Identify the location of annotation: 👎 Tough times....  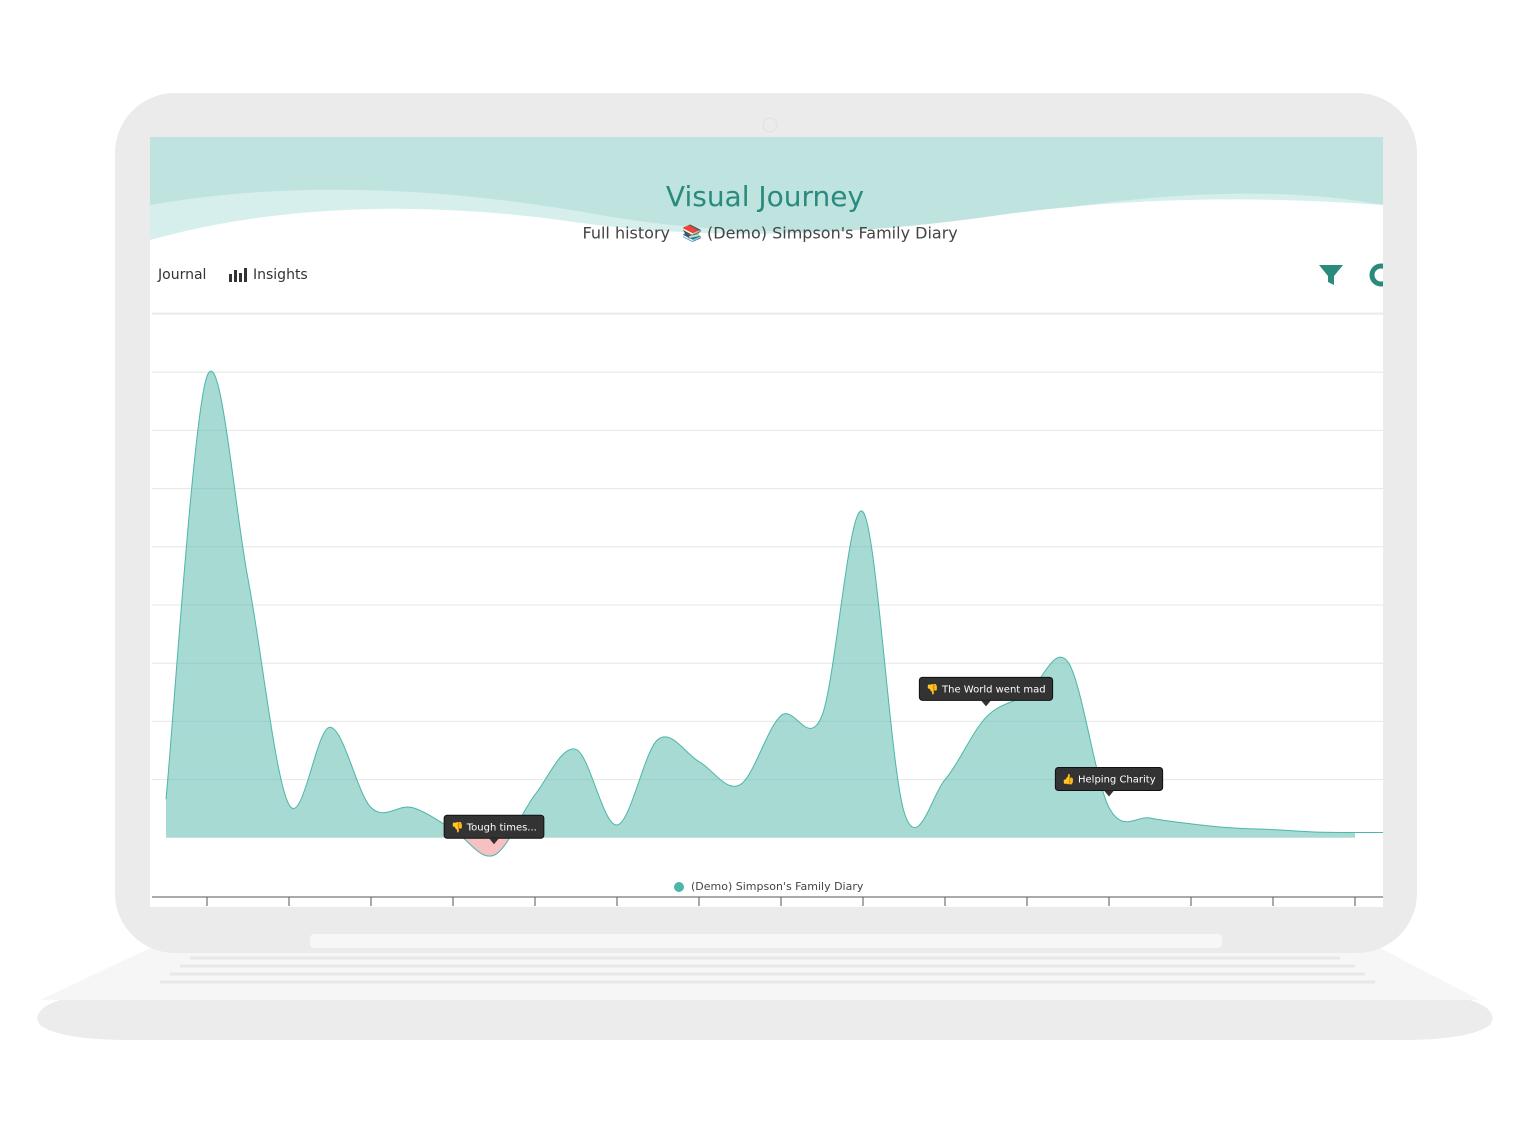
(494, 829).